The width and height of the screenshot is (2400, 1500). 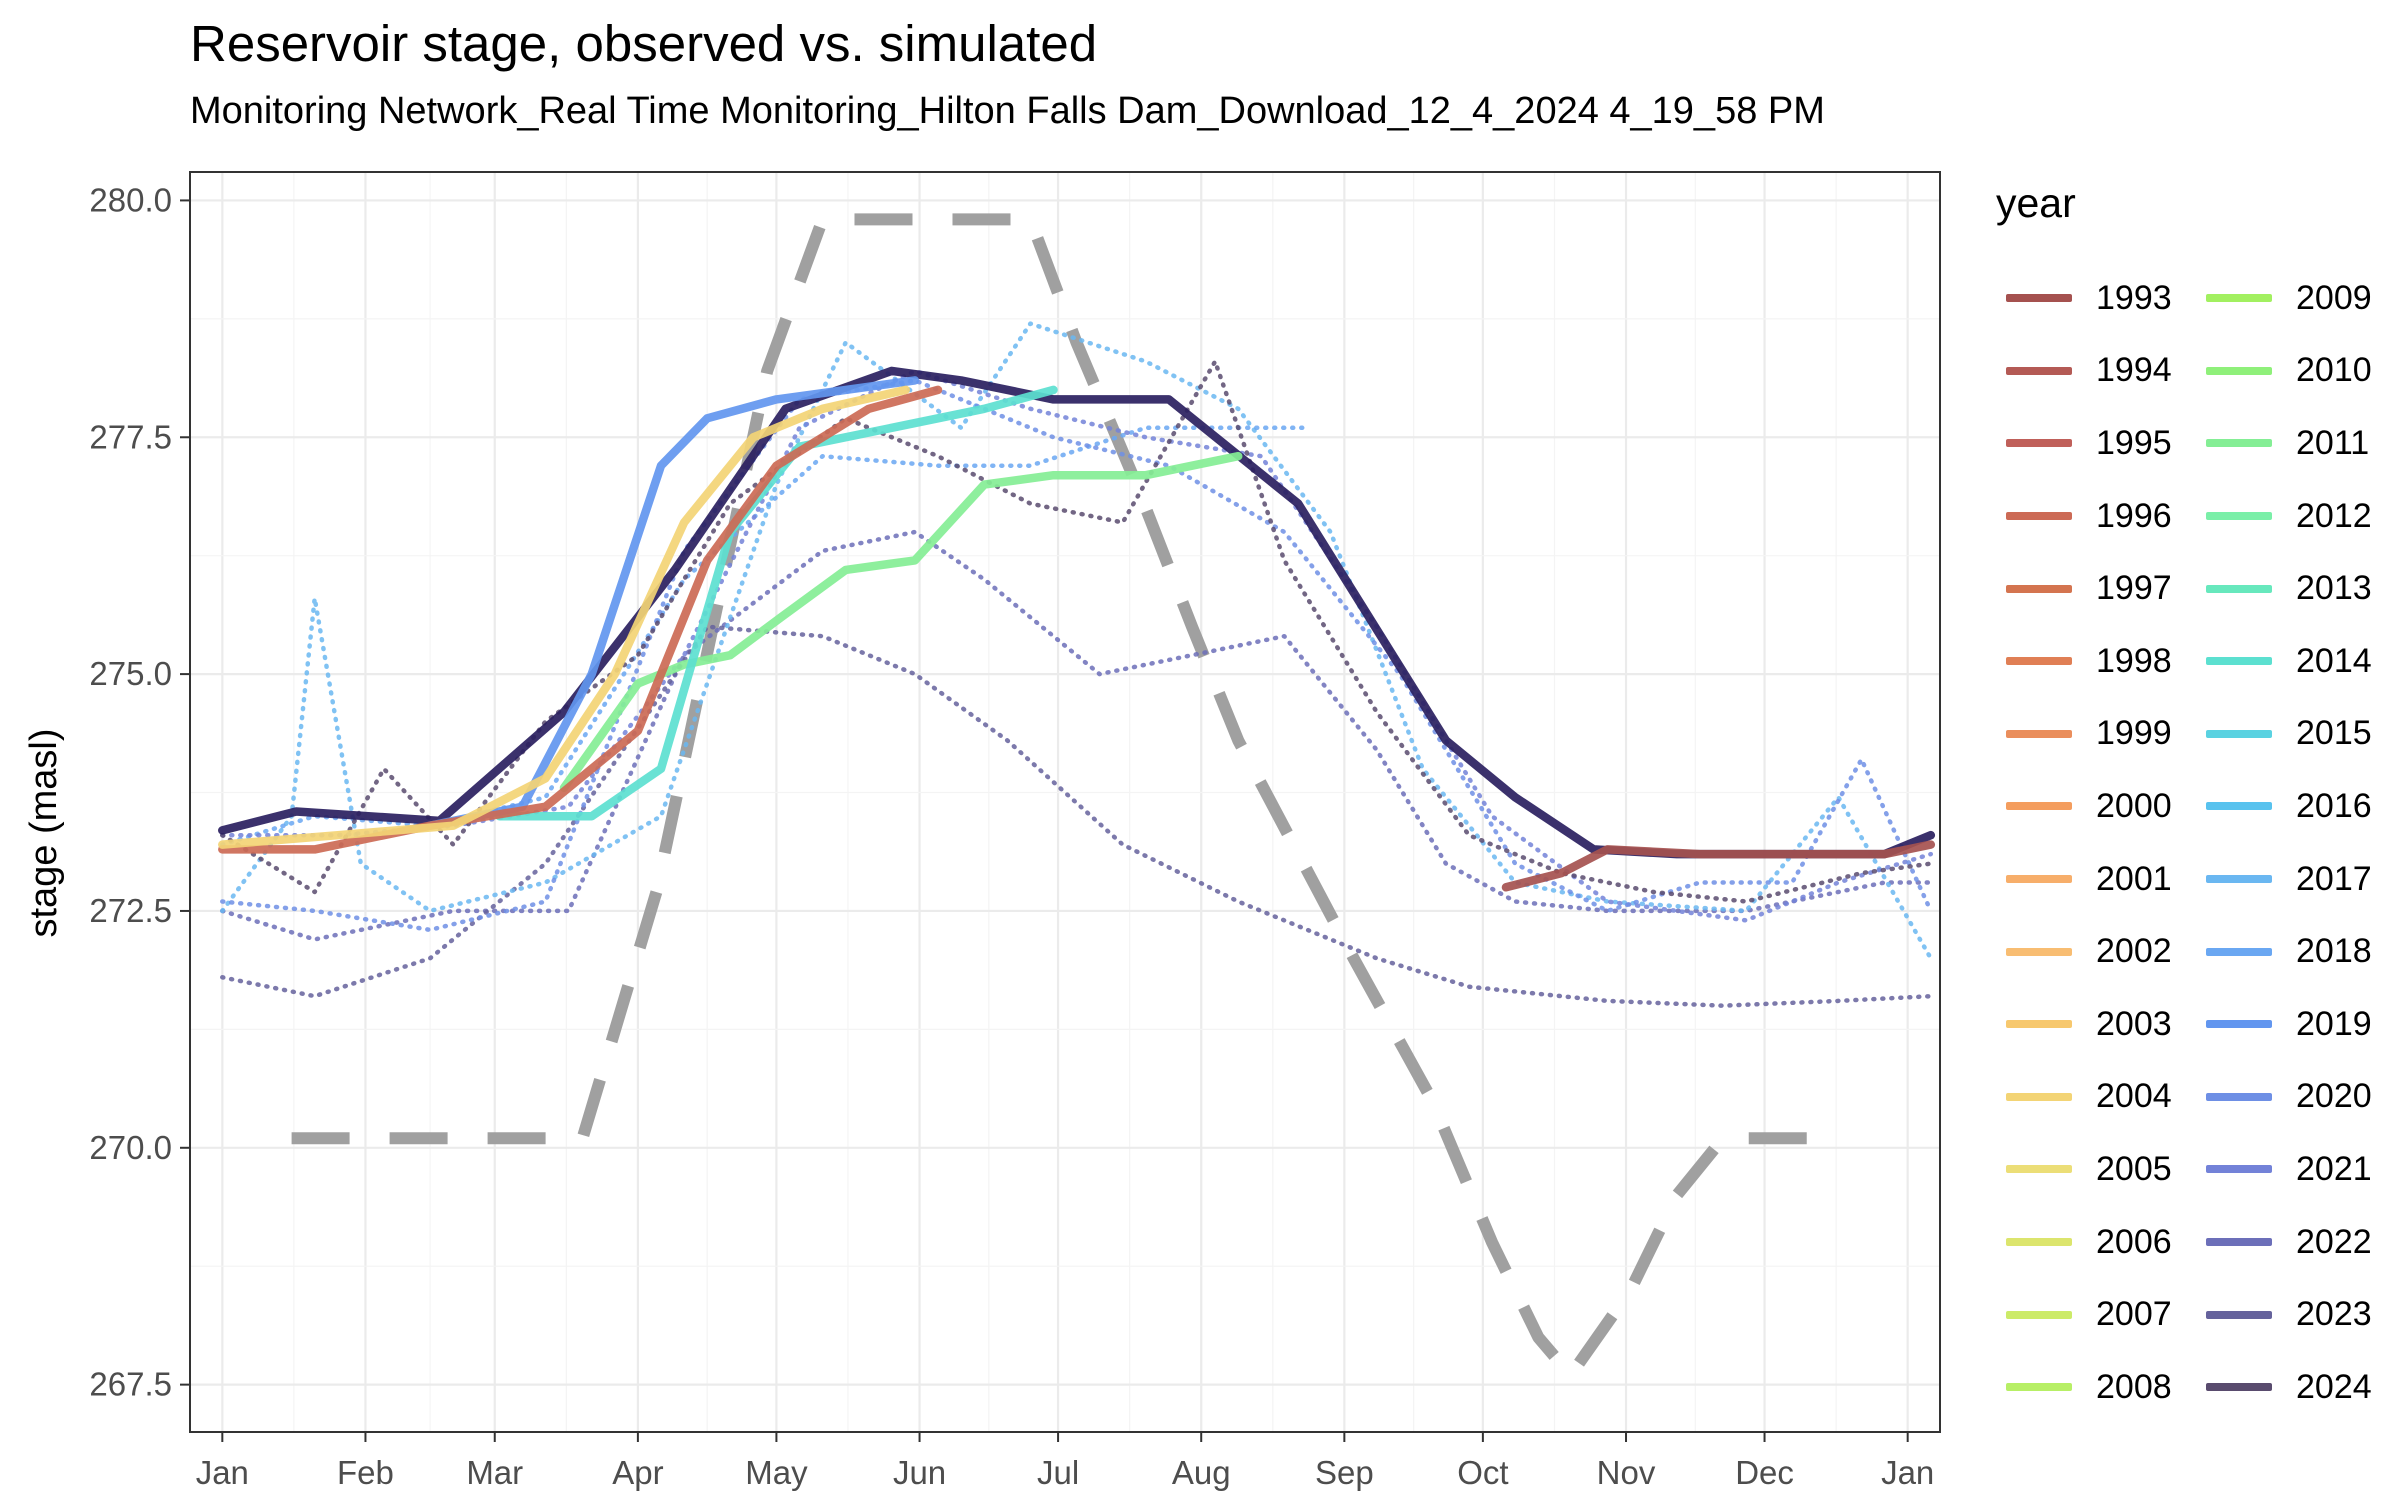 What do you see at coordinates (2089, 1242) in the screenshot?
I see `legend-item-2006: 2006` at bounding box center [2089, 1242].